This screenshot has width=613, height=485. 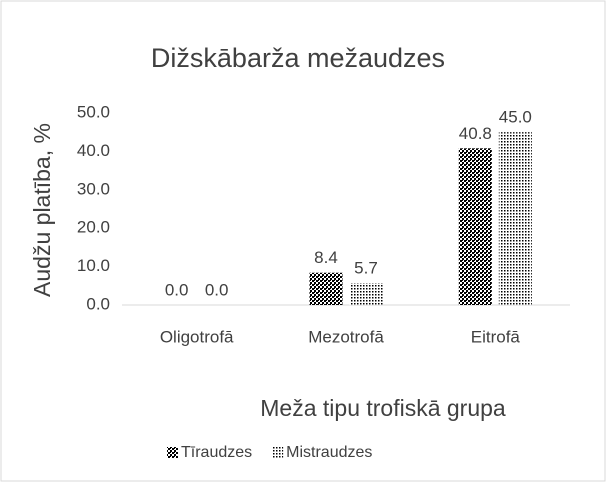 I want to click on data-label: 5.7, so click(x=366, y=268).